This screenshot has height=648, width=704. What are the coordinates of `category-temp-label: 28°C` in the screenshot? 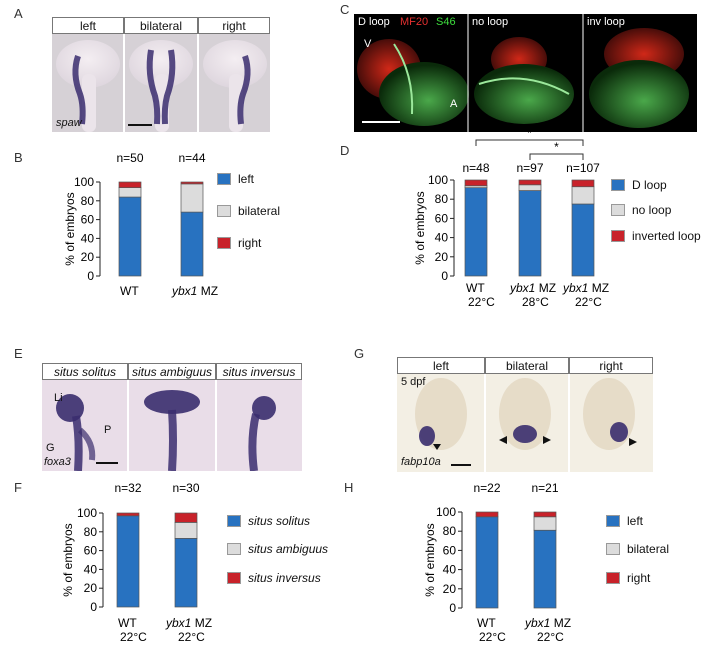 It's located at (535, 302).